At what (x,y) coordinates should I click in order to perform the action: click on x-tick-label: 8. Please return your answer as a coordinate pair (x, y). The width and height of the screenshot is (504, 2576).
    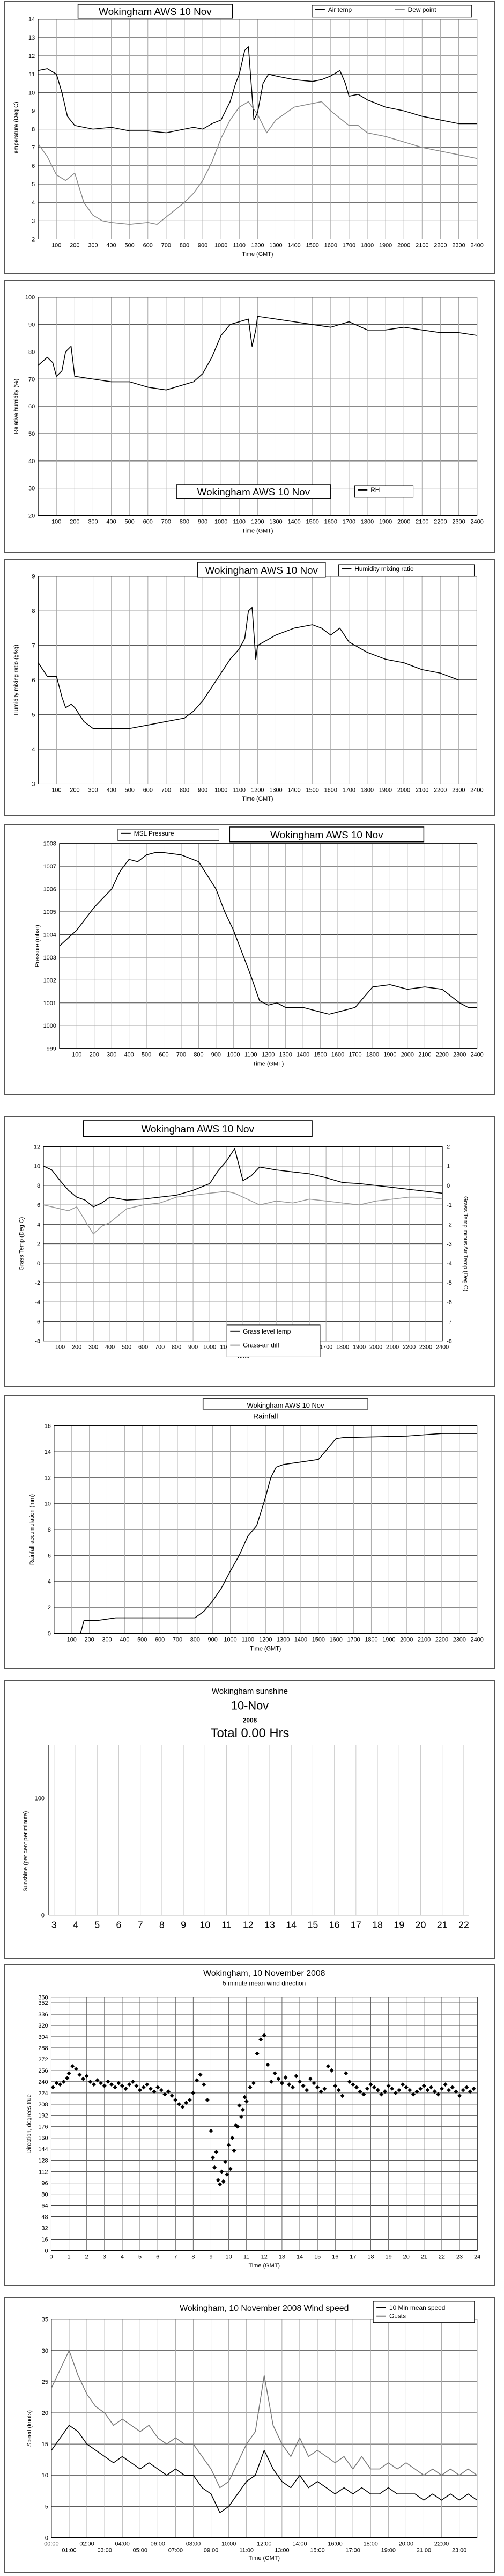
    Looking at the image, I should click on (193, 2256).